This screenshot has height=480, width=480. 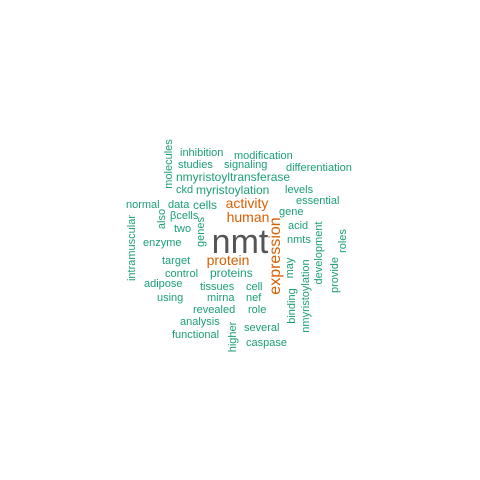 What do you see at coordinates (182, 229) in the screenshot?
I see `word-two: two` at bounding box center [182, 229].